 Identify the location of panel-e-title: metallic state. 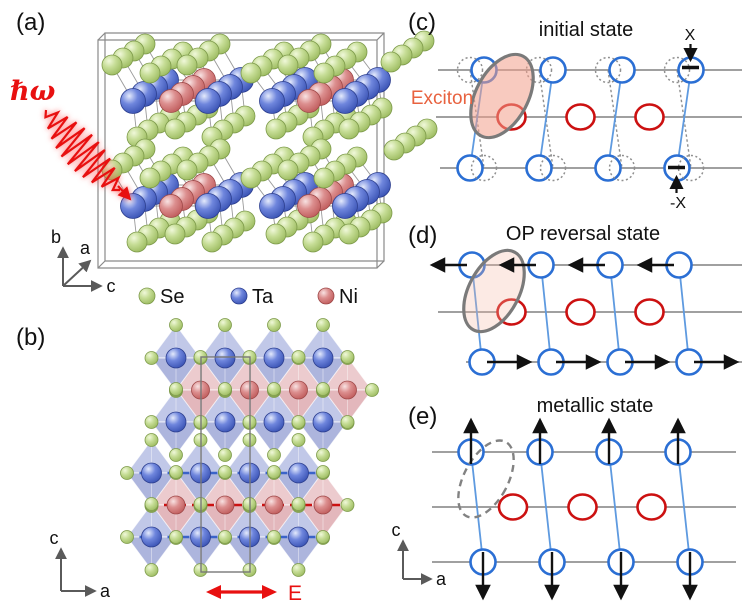
(595, 406).